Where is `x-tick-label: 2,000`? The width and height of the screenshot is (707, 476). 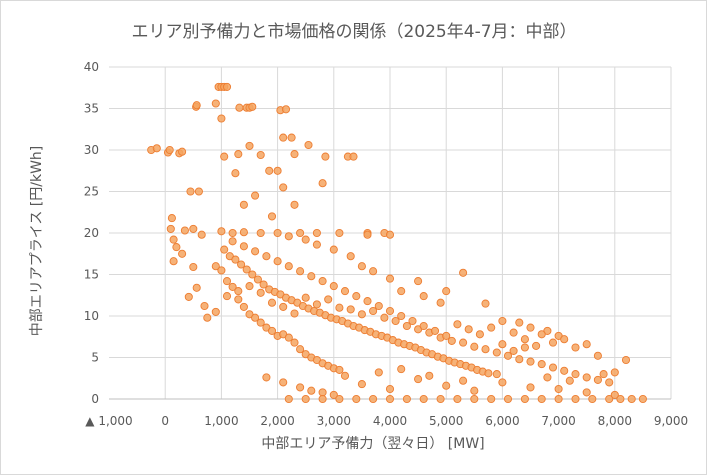
x-tick-label: 2,000 is located at coordinates (277, 421).